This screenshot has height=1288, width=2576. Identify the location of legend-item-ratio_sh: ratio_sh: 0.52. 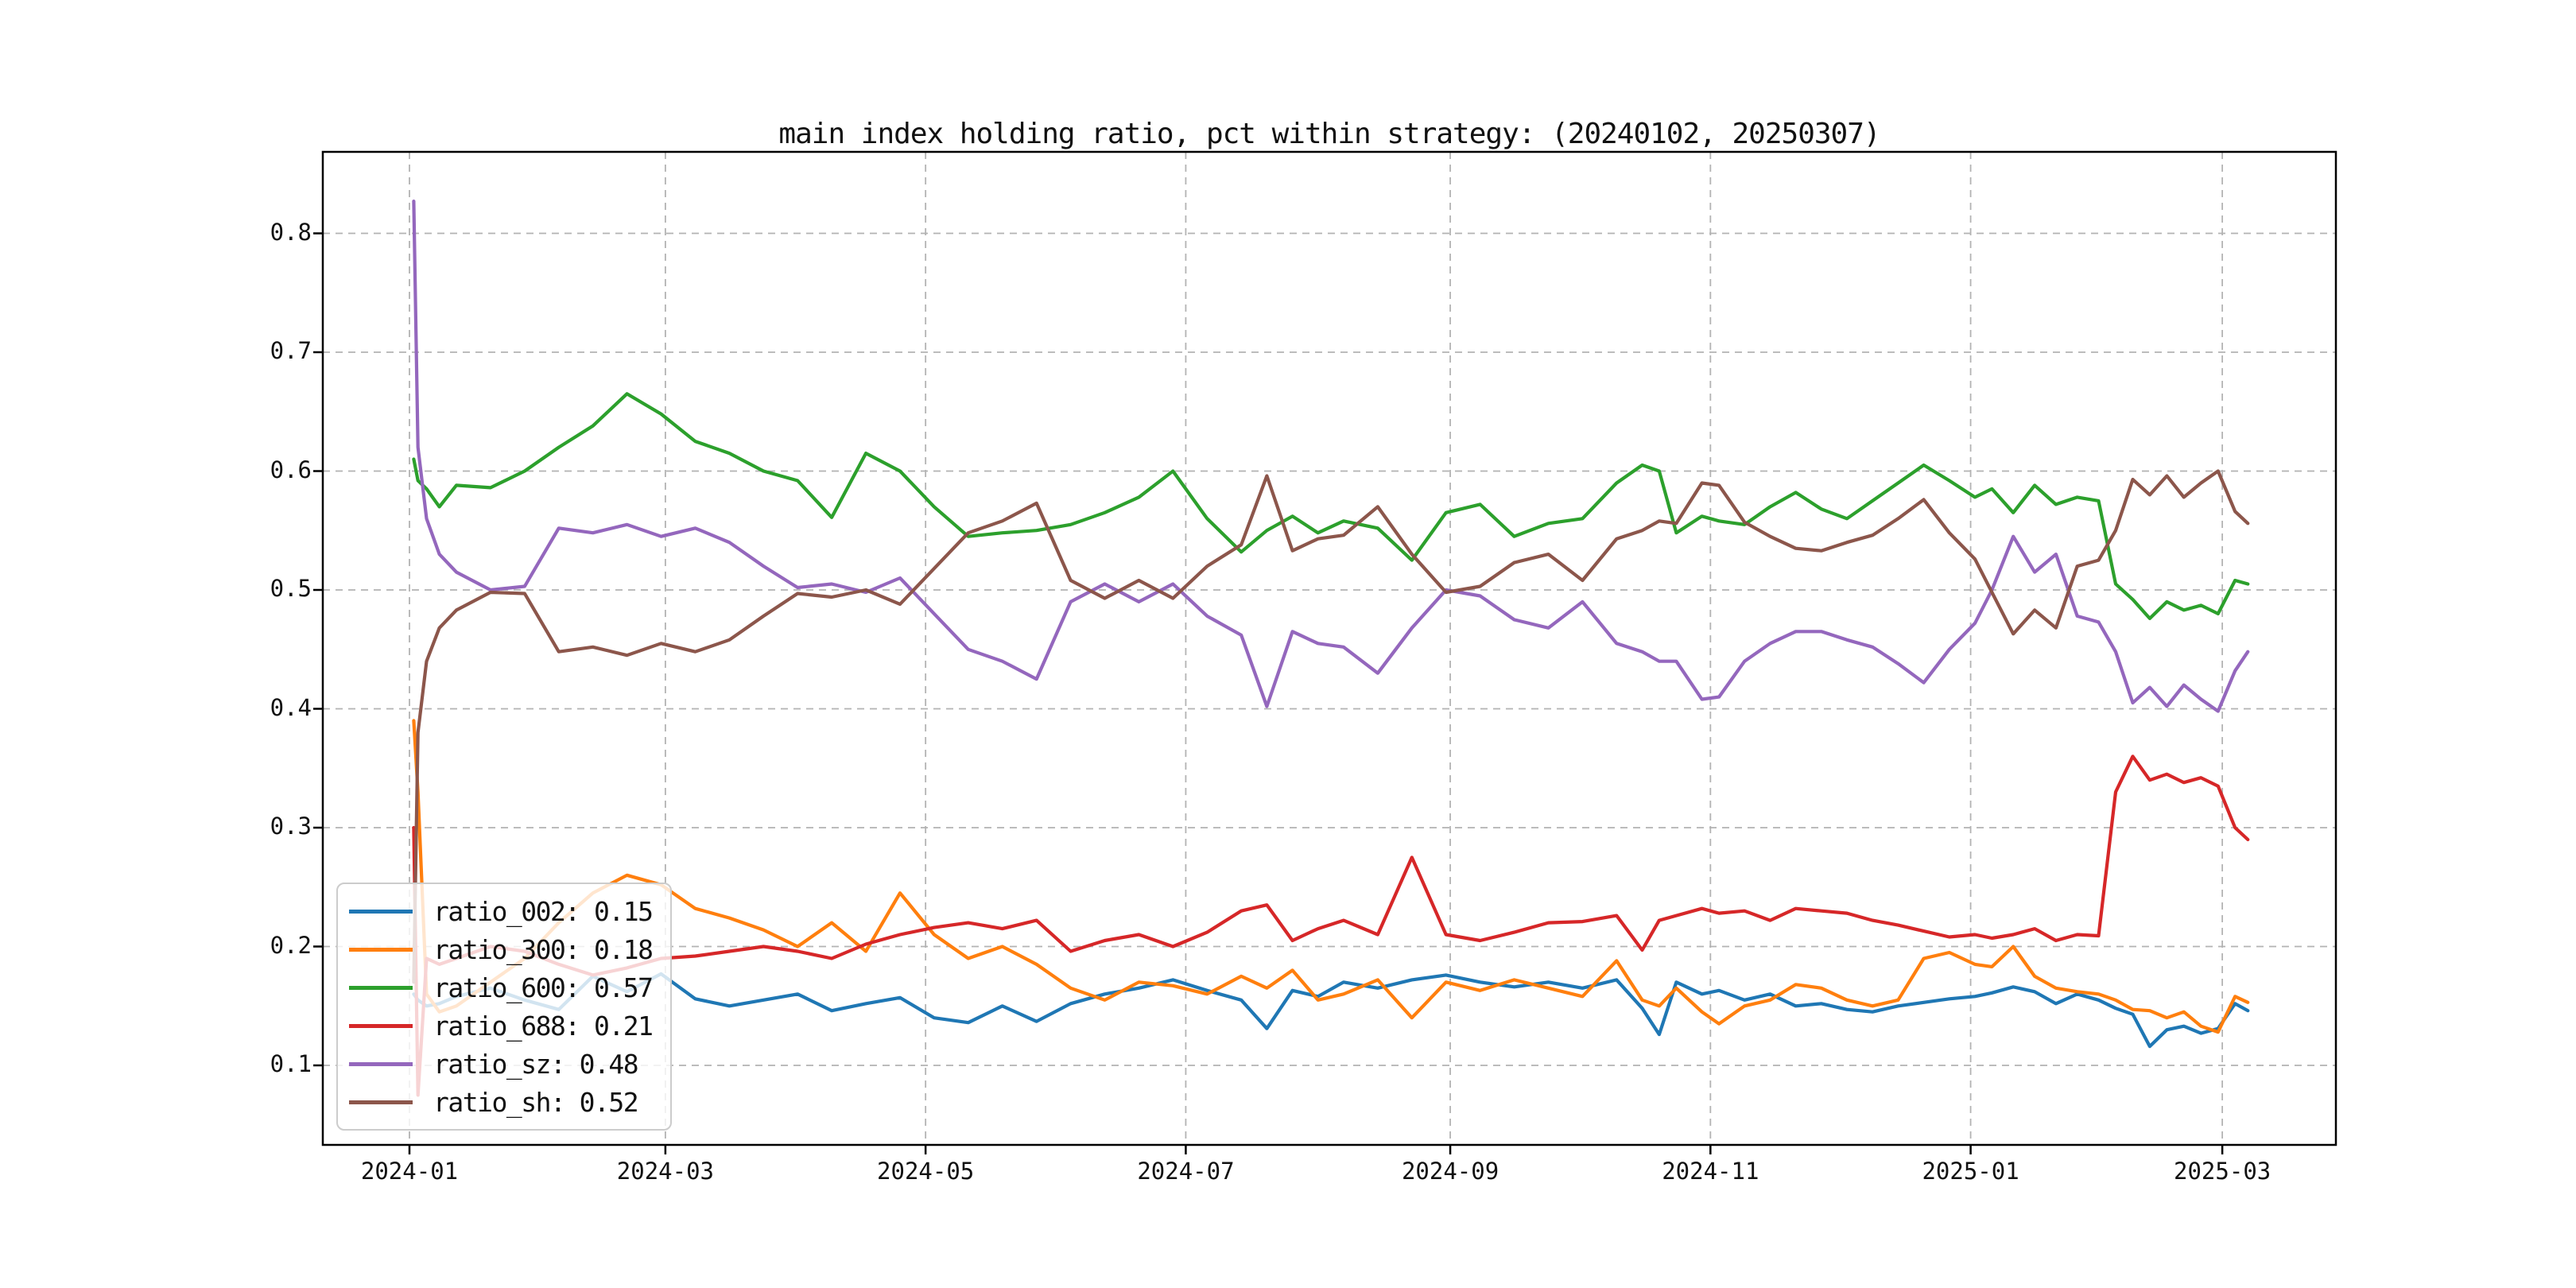
(504, 1102).